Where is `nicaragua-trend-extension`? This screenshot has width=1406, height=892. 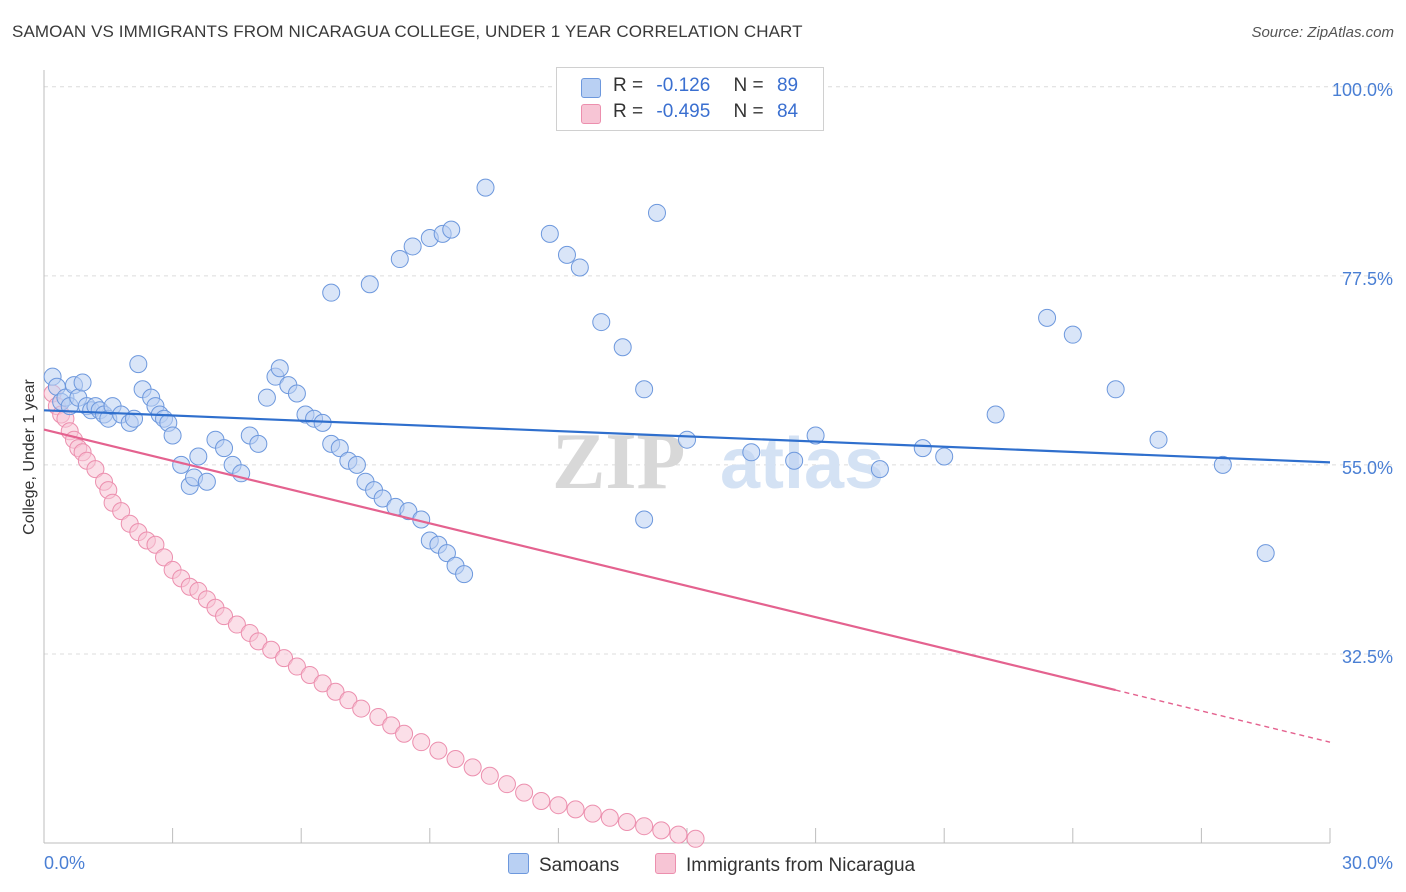
nicaragua-trend-extension is located at coordinates (1223, 716).